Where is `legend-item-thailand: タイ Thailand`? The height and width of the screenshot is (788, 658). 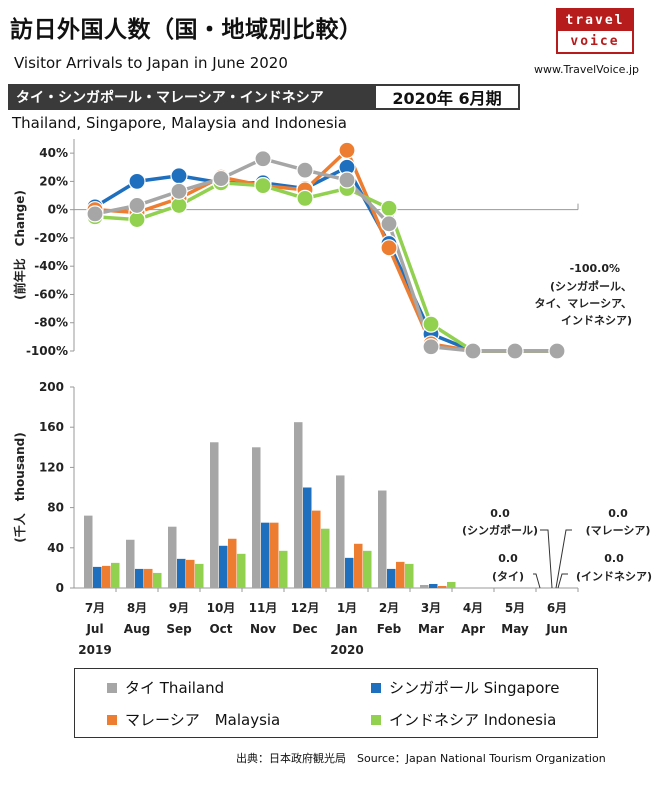
legend-item-thailand: タイ Thailand is located at coordinates (165, 687).